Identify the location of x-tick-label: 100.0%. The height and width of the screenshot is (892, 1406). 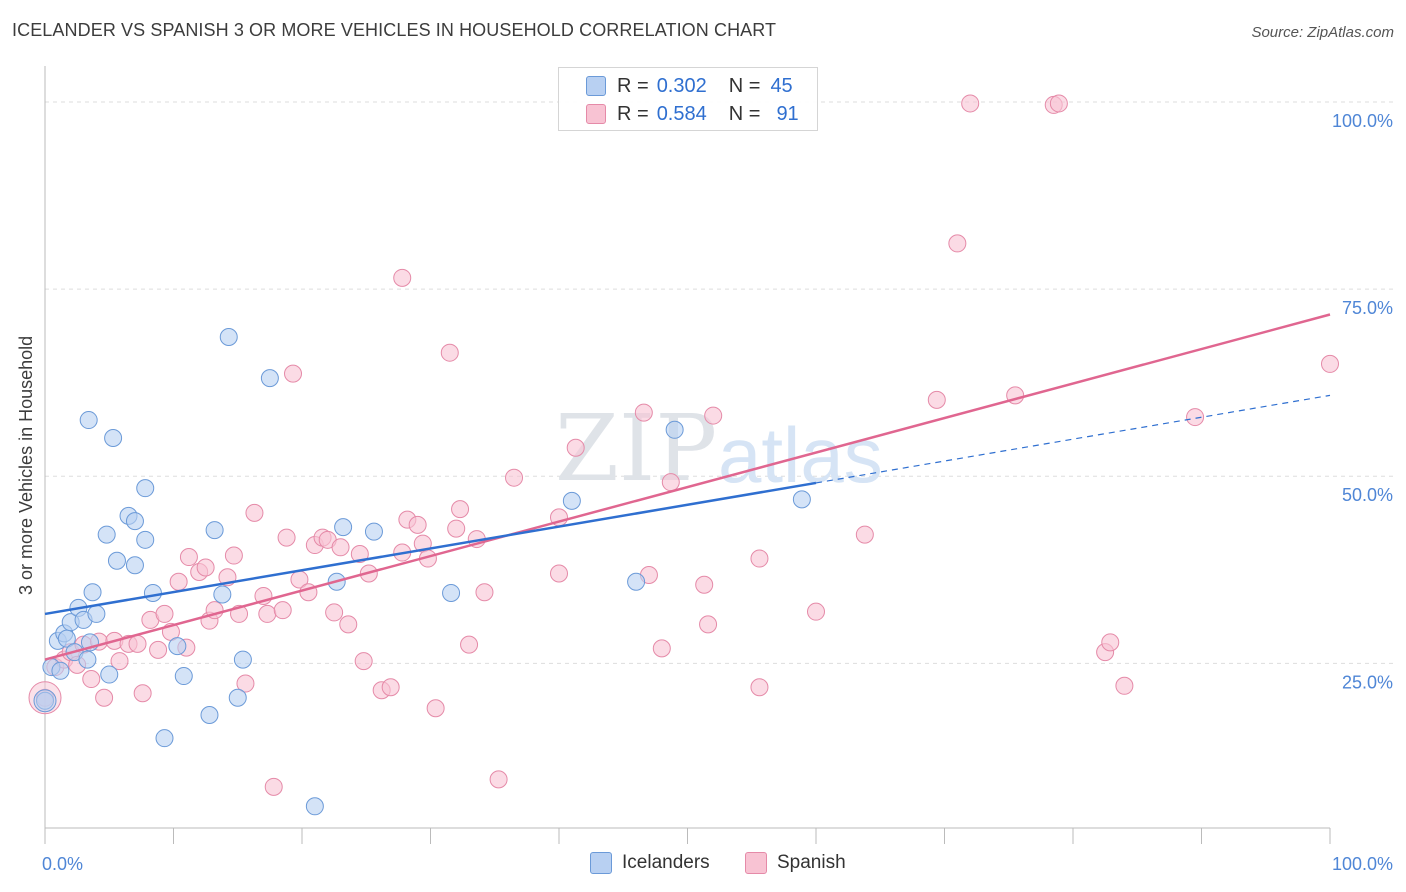
(1362, 864).